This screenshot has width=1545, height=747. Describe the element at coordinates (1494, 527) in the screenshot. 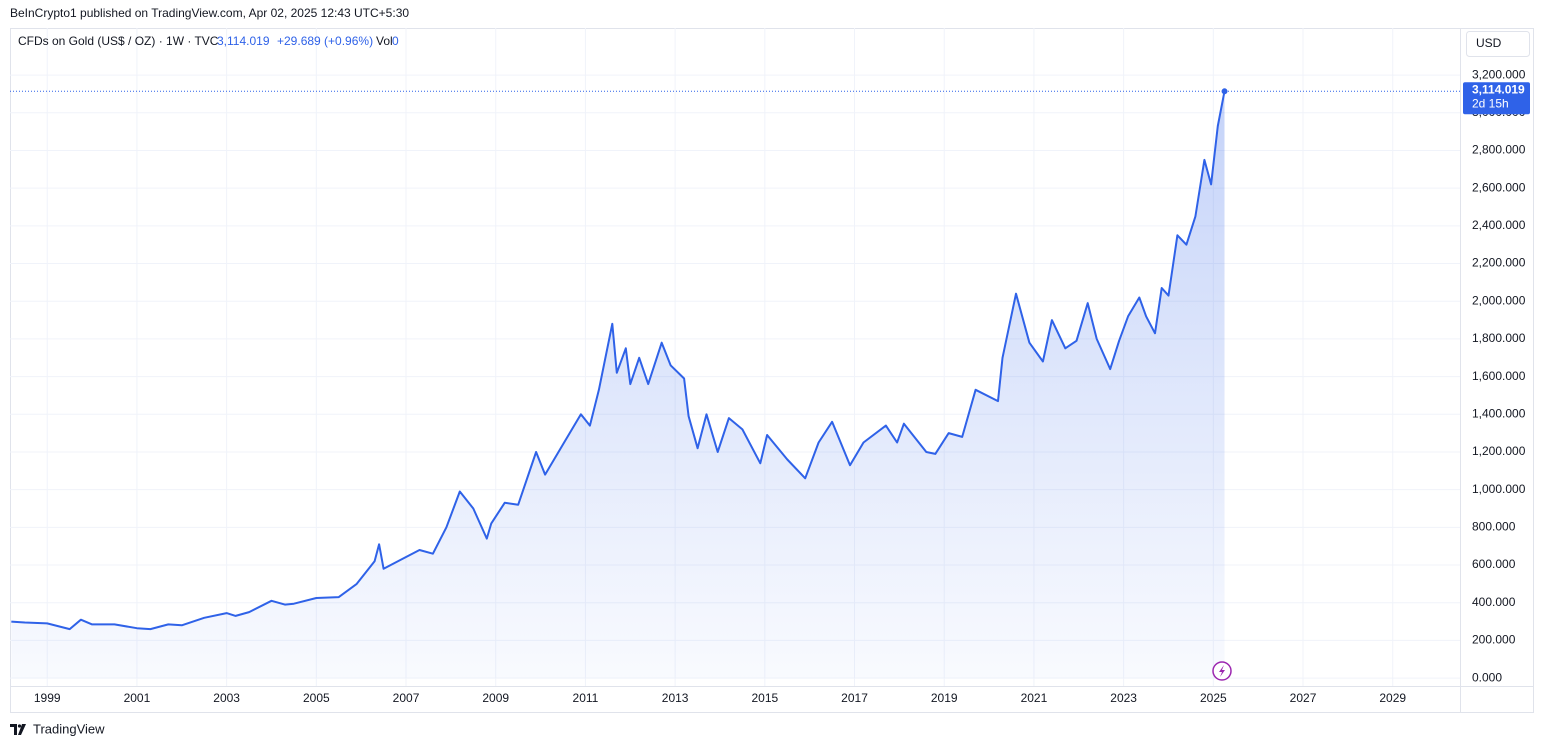

I see `y-tick-label: 800.000` at that location.